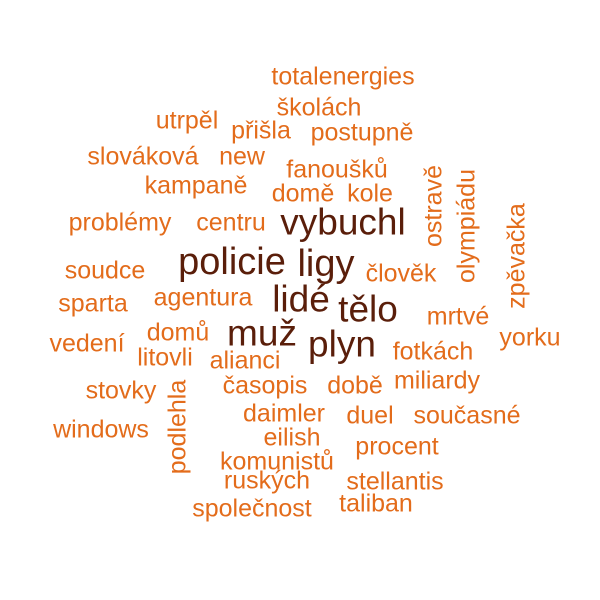  Describe the element at coordinates (301, 299) in the screenshot. I see `word-3: lidé` at that location.